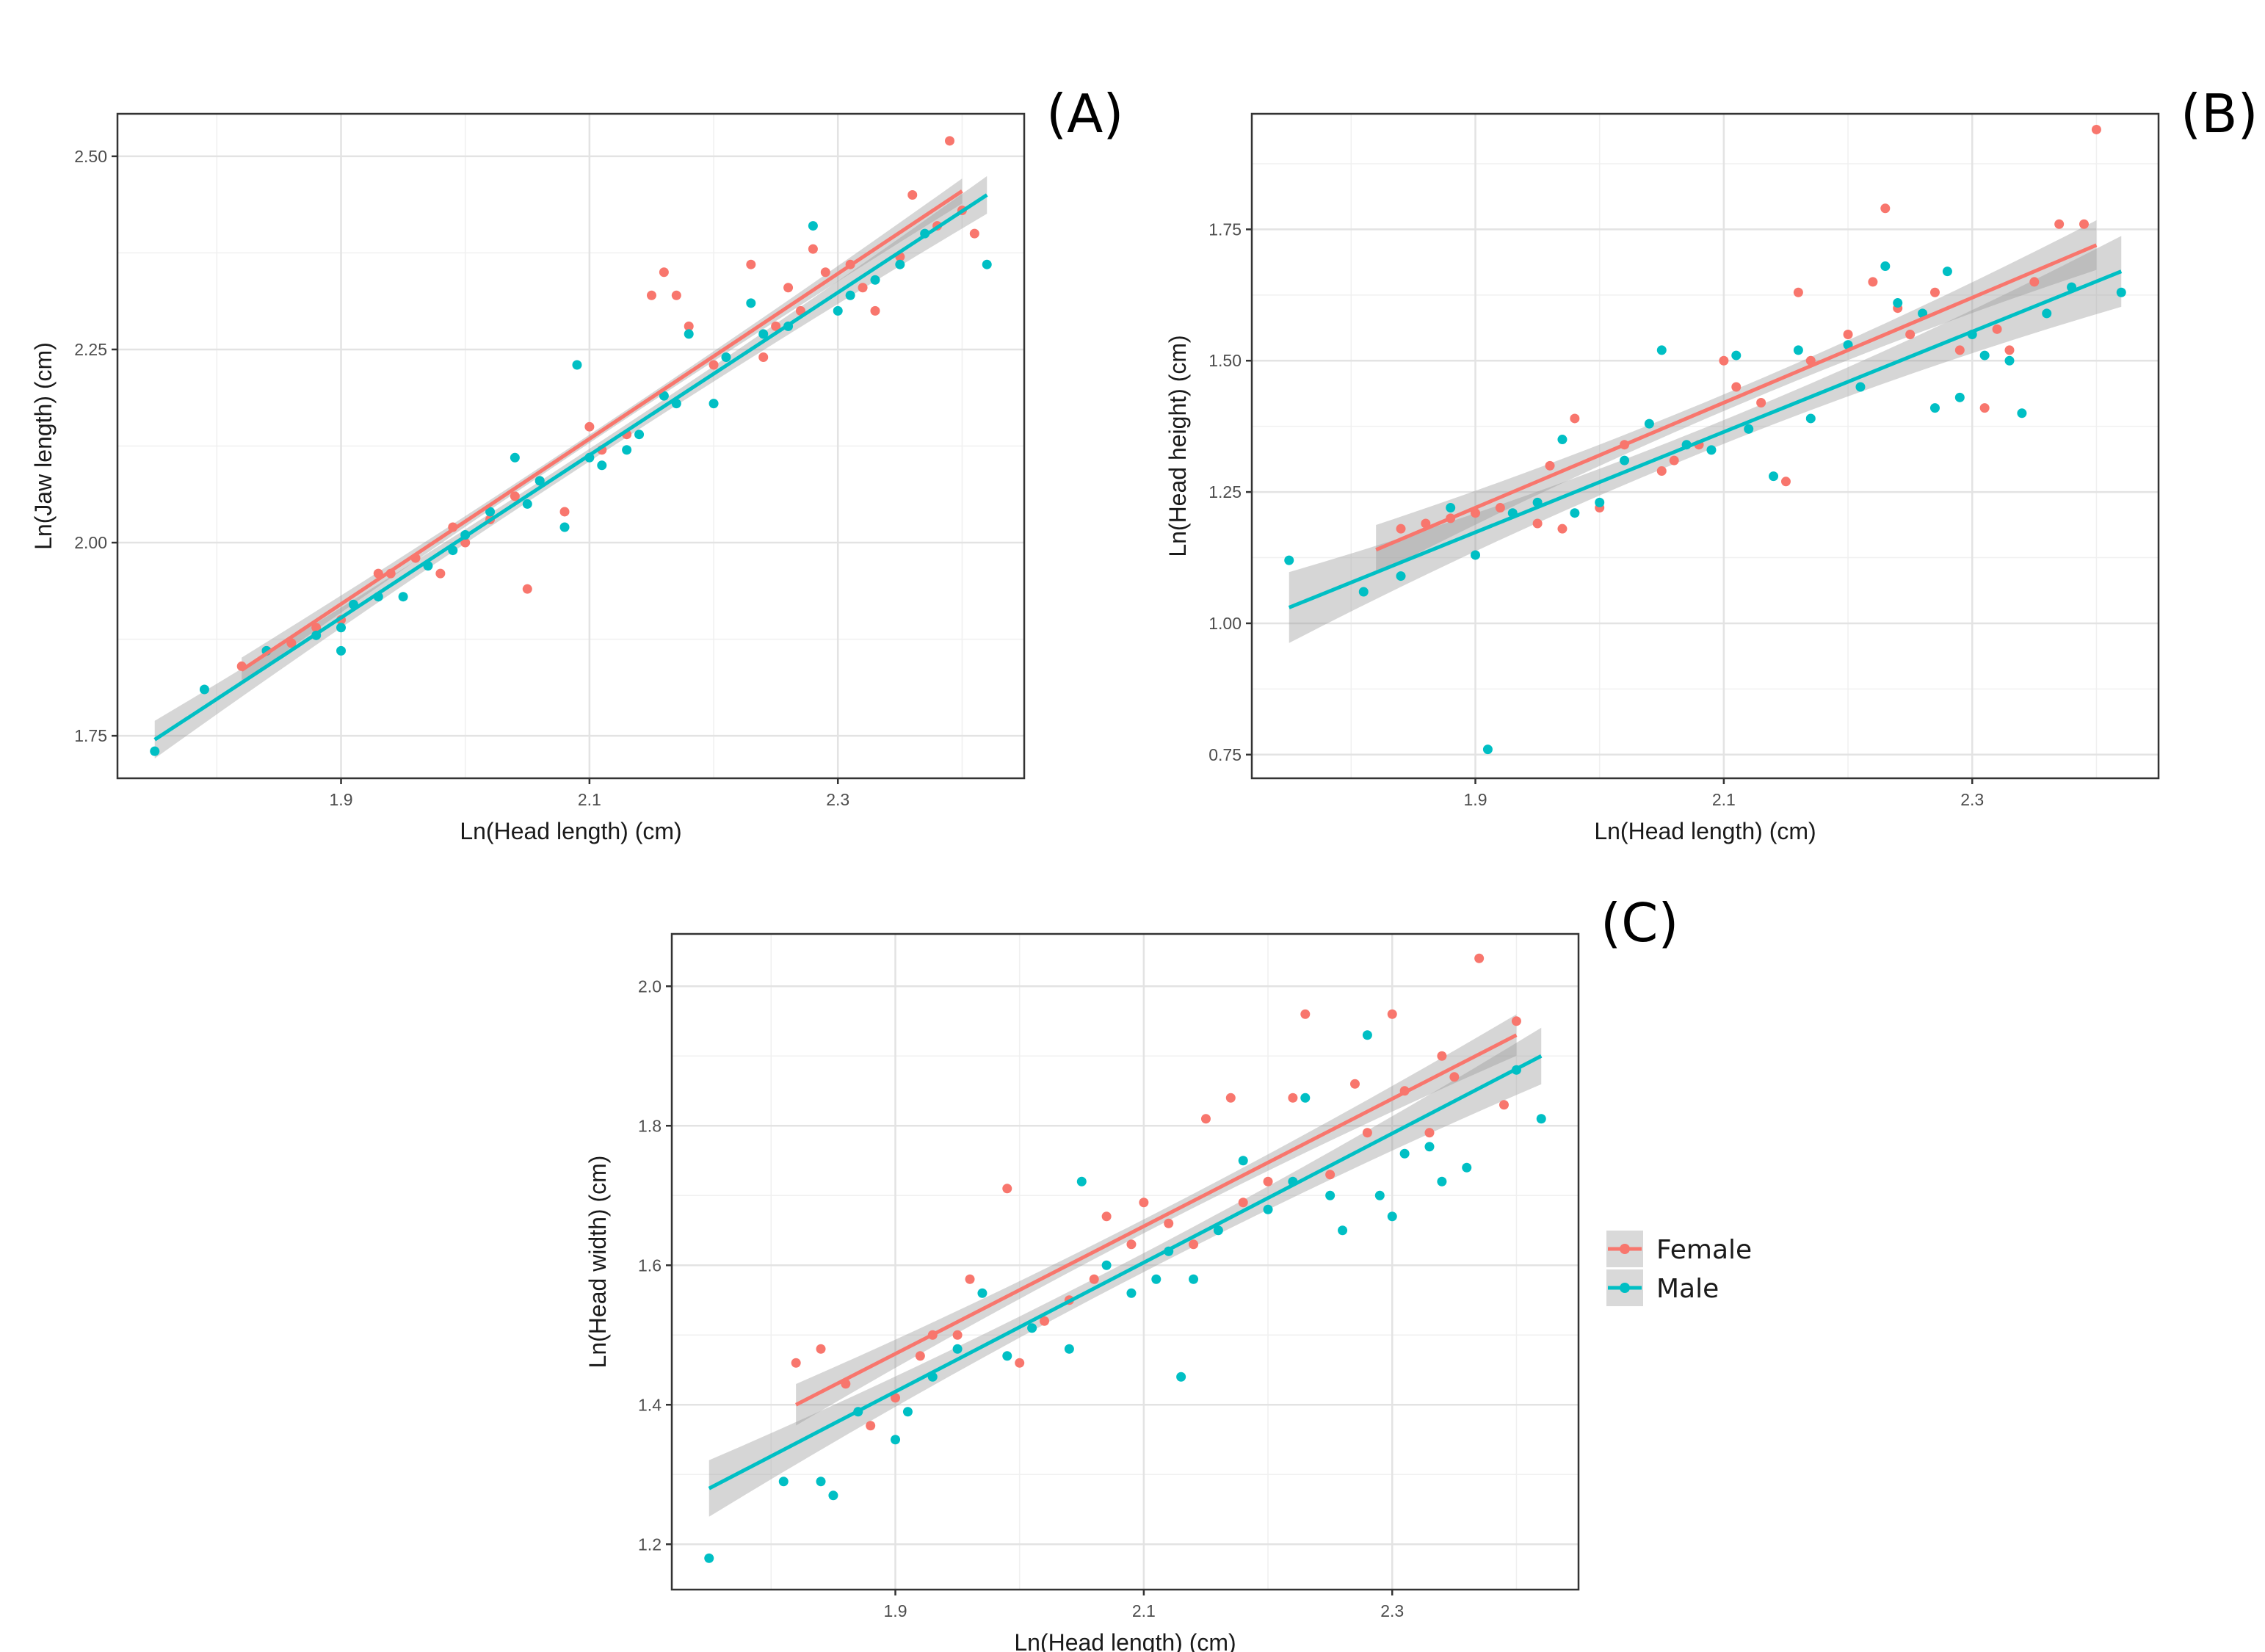  What do you see at coordinates (90, 156) in the screenshot?
I see `y-tick-label: 2.50` at bounding box center [90, 156].